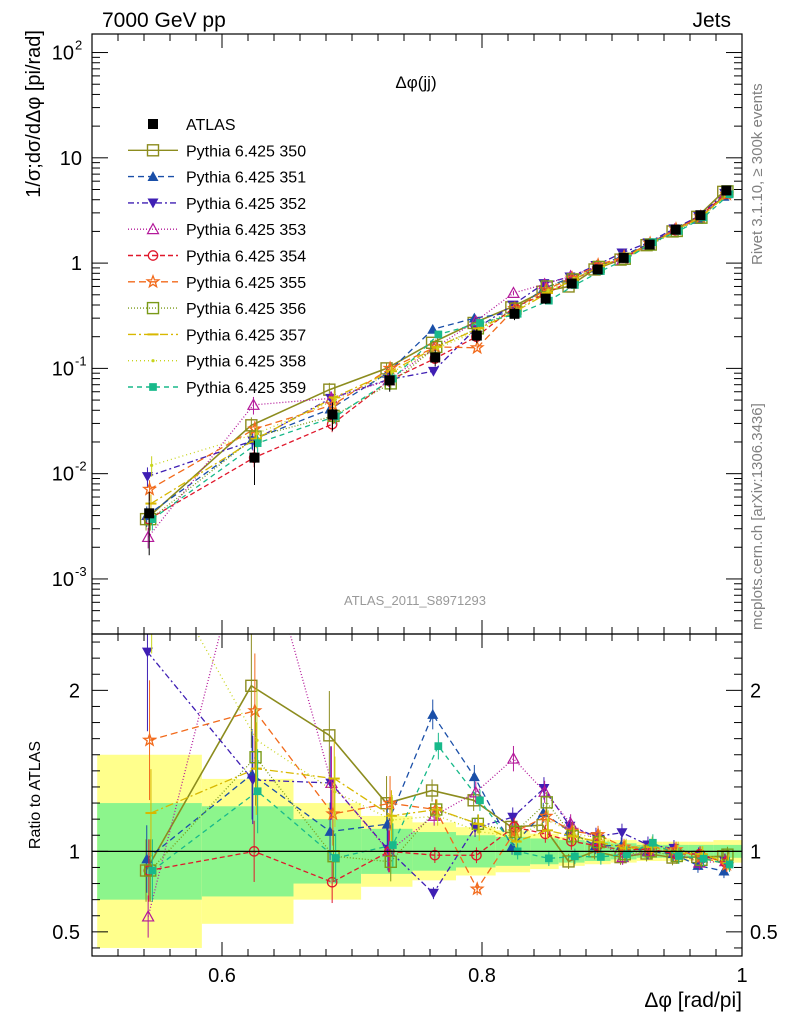  Describe the element at coordinates (74, 852) in the screenshot. I see `ratio-tick-label-left: 1` at that location.